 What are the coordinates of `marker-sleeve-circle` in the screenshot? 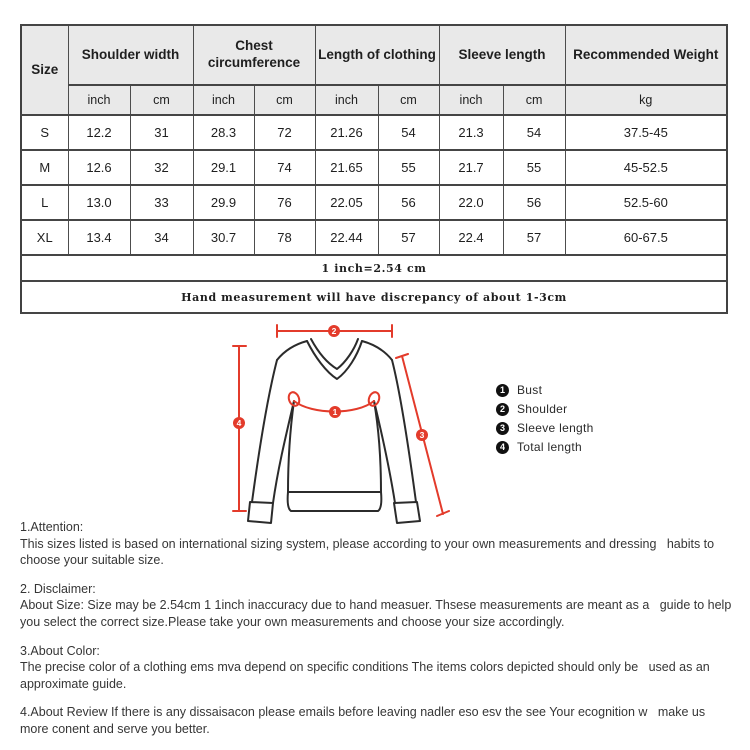 It's located at (422, 435).